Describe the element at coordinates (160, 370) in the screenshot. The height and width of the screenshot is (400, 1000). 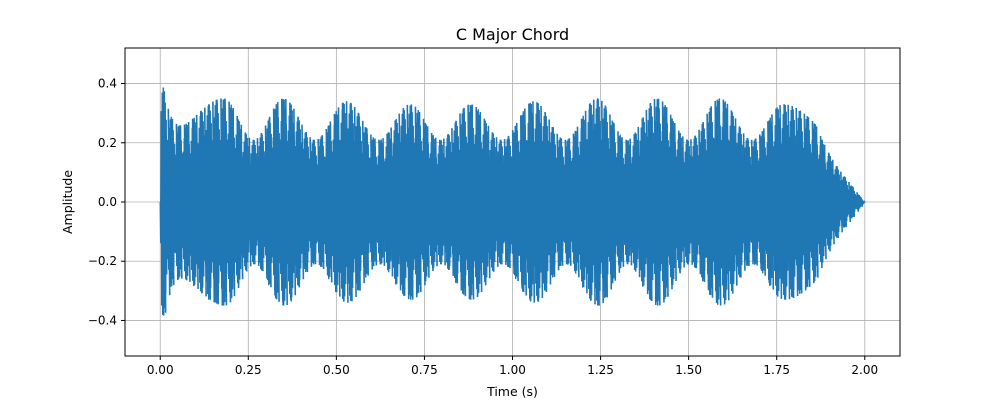
I see `x-tick-label: 0.00` at that location.